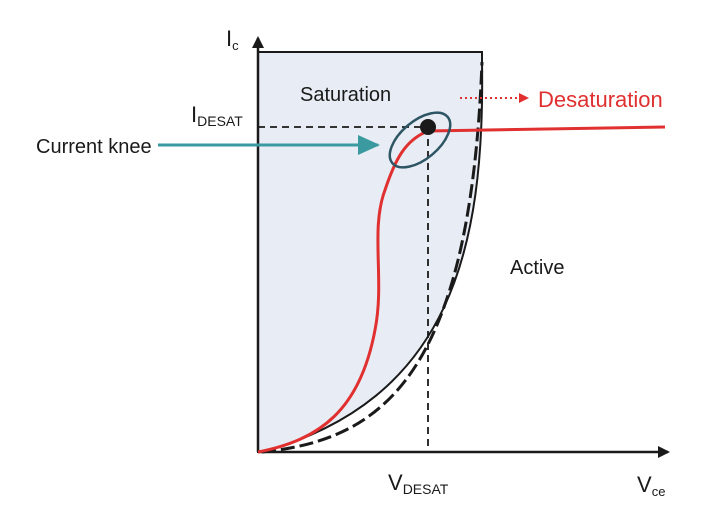  I want to click on desaturation-label: Desaturation, so click(600, 99).